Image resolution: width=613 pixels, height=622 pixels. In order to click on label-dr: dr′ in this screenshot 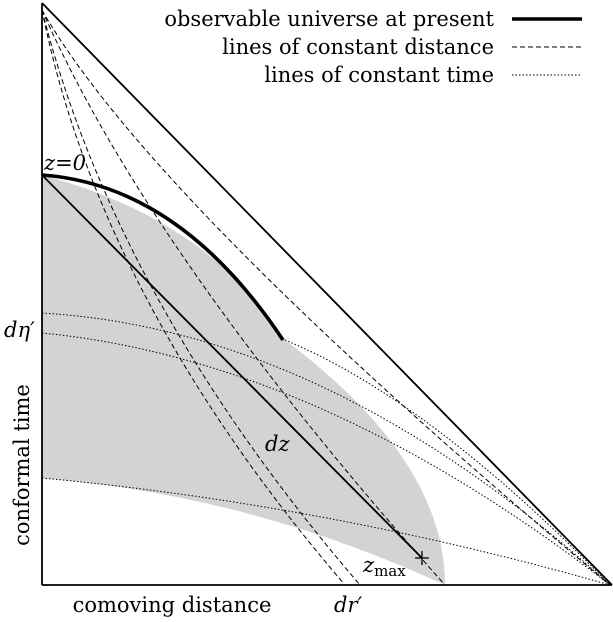, I will do `click(348, 605)`.